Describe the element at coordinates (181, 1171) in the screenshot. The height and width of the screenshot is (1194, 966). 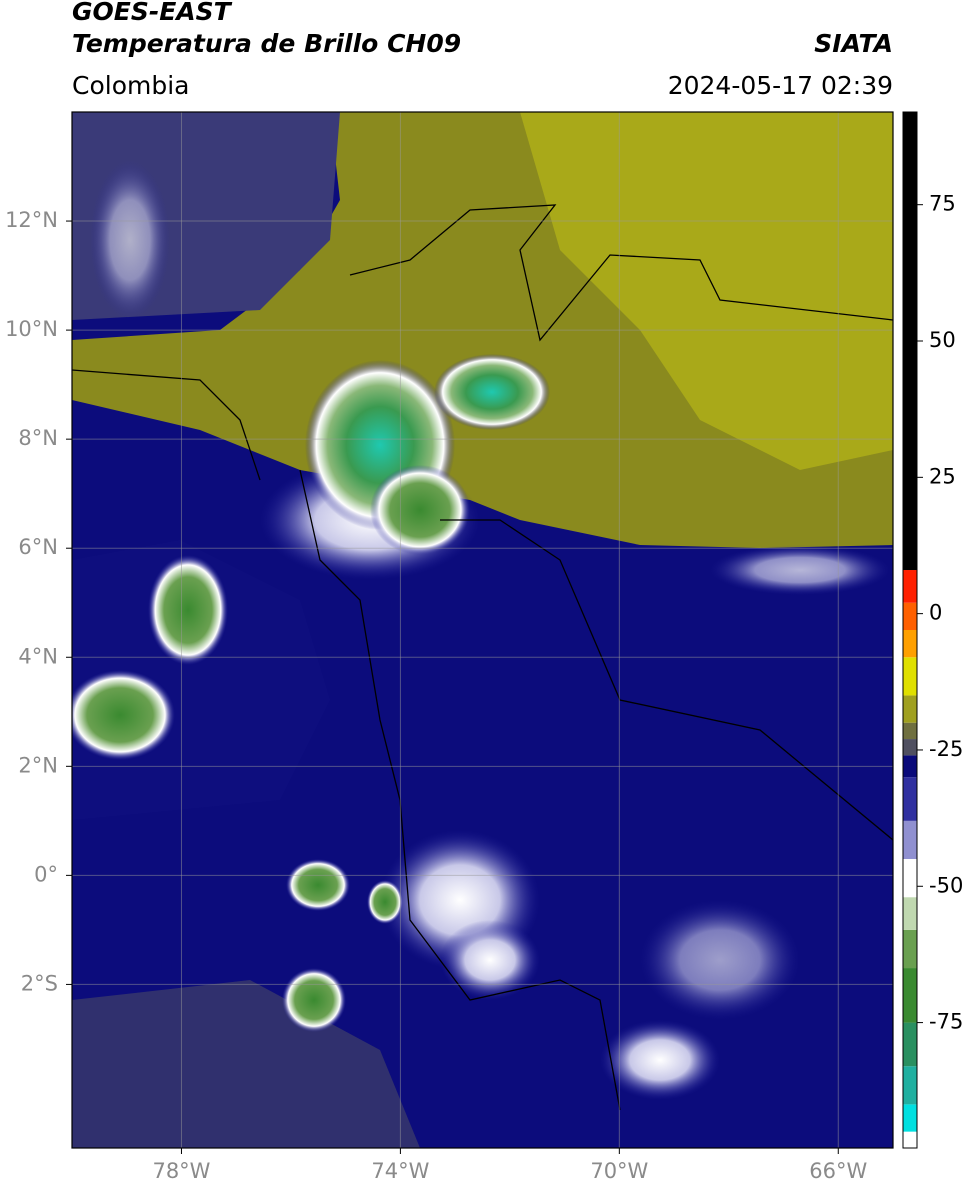
I see `x-tick-label: 78°W` at that location.